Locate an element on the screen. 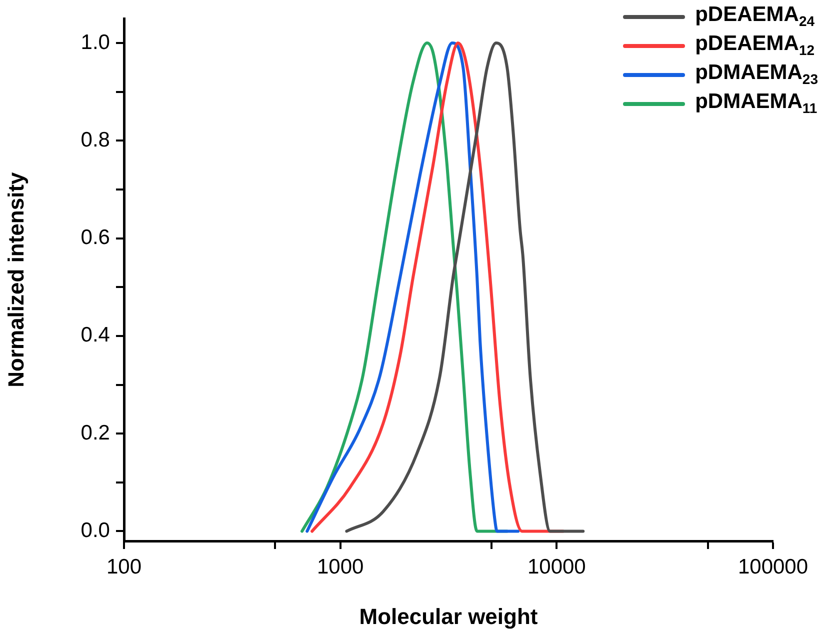 This screenshot has height=635, width=823. y-tick-label: 0.8 is located at coordinates (95, 140).